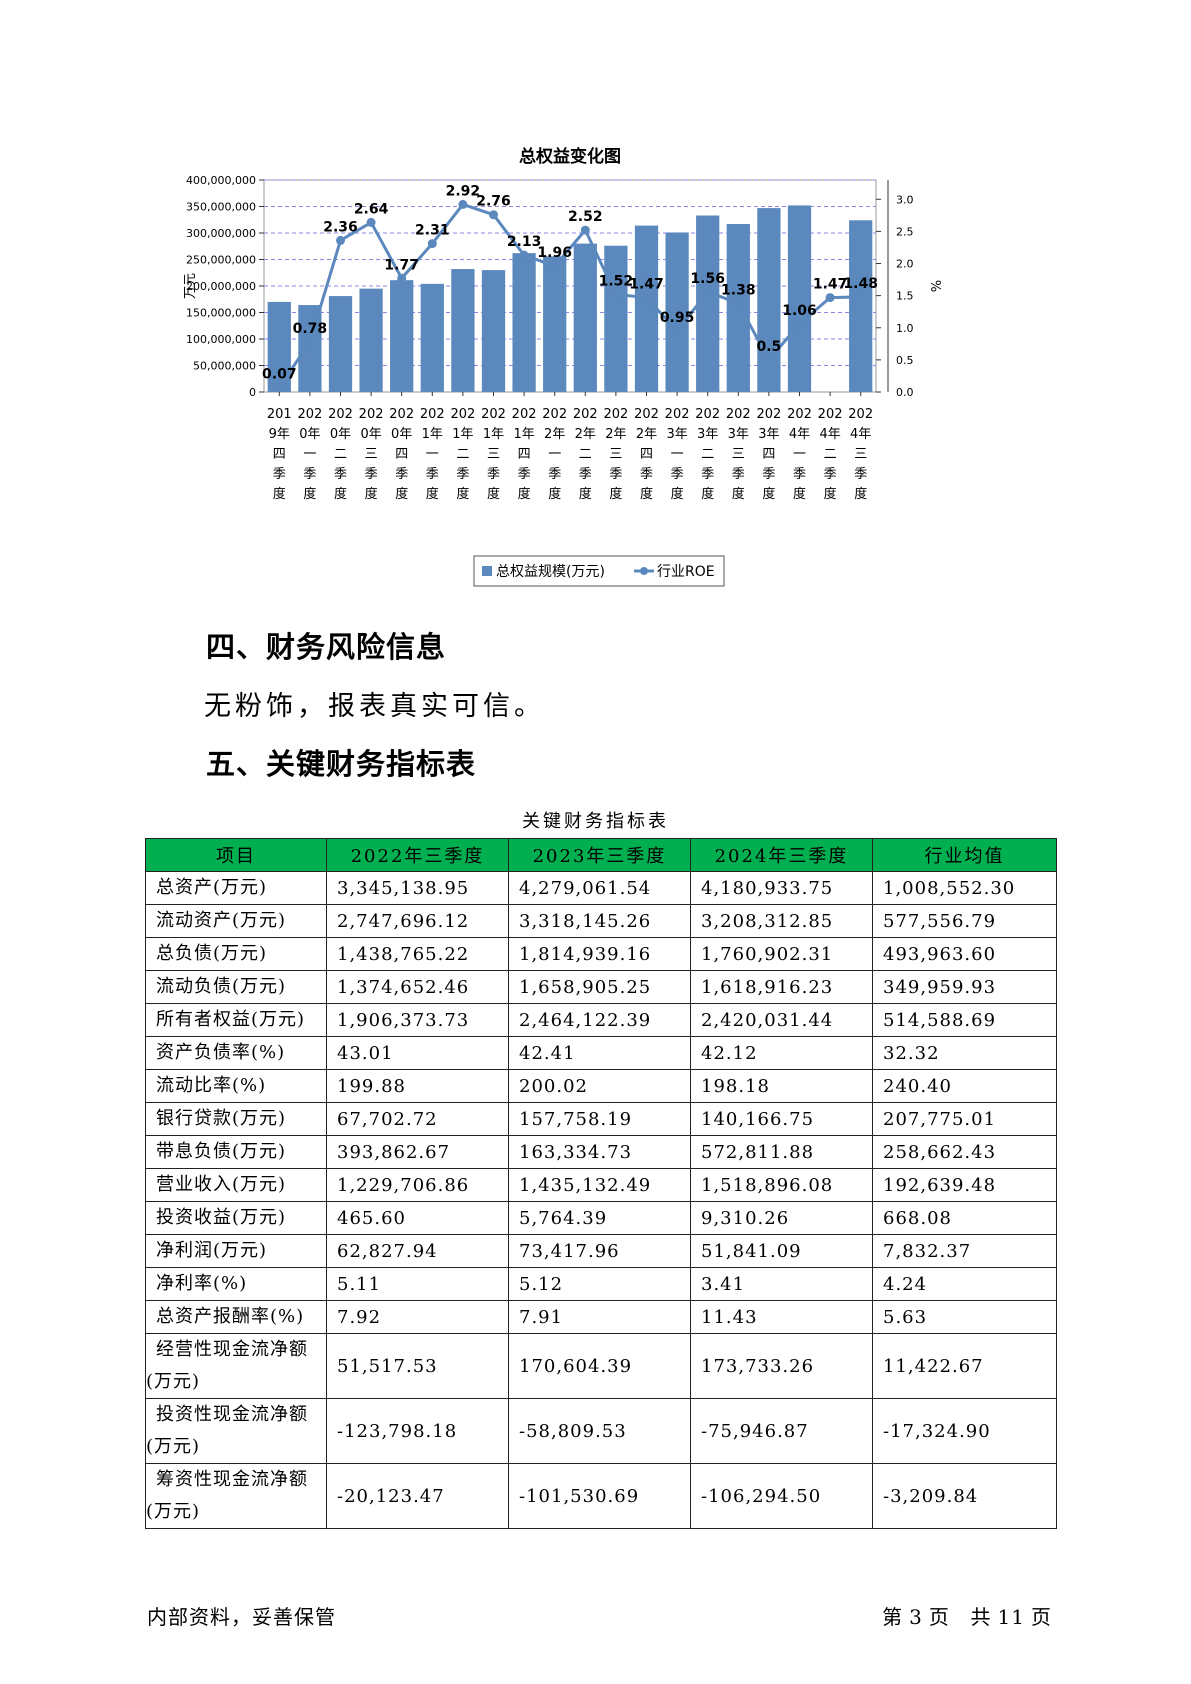 The image size is (1191, 1684). What do you see at coordinates (417, 1152) in the screenshot?
I see `value-cell: 393,862.67` at bounding box center [417, 1152].